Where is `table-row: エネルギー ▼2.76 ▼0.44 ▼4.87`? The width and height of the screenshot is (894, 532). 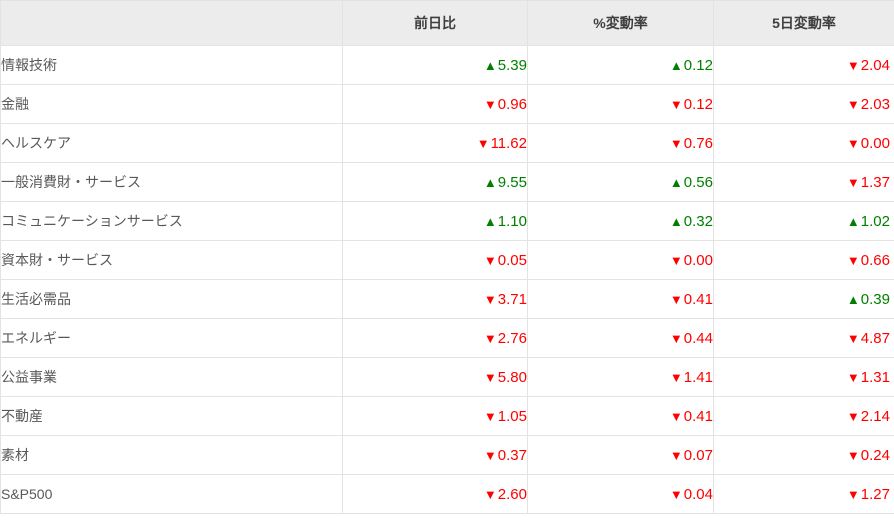 table-row: エネルギー ▼2.76 ▼0.44 ▼4.87 is located at coordinates (447, 338).